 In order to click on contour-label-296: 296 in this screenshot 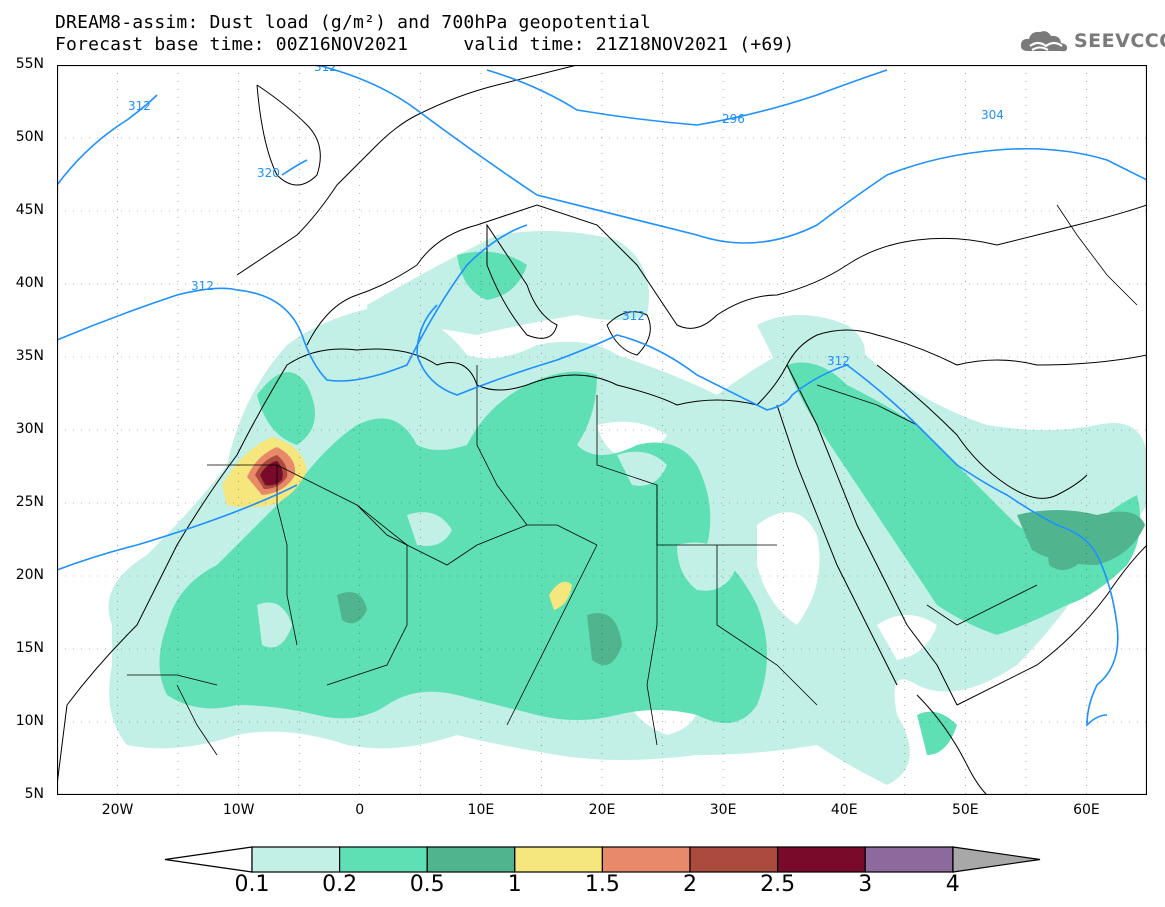, I will do `click(733, 119)`.